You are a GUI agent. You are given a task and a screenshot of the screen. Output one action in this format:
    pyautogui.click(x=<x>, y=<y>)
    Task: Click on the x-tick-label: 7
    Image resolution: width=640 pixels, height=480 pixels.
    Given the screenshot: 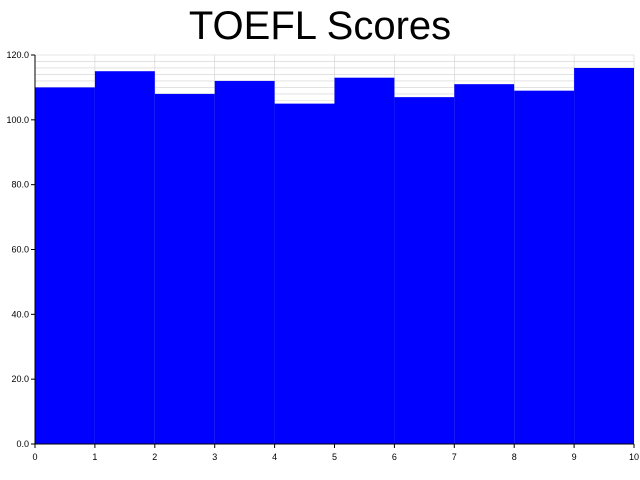 What is the action you would take?
    pyautogui.click(x=454, y=457)
    